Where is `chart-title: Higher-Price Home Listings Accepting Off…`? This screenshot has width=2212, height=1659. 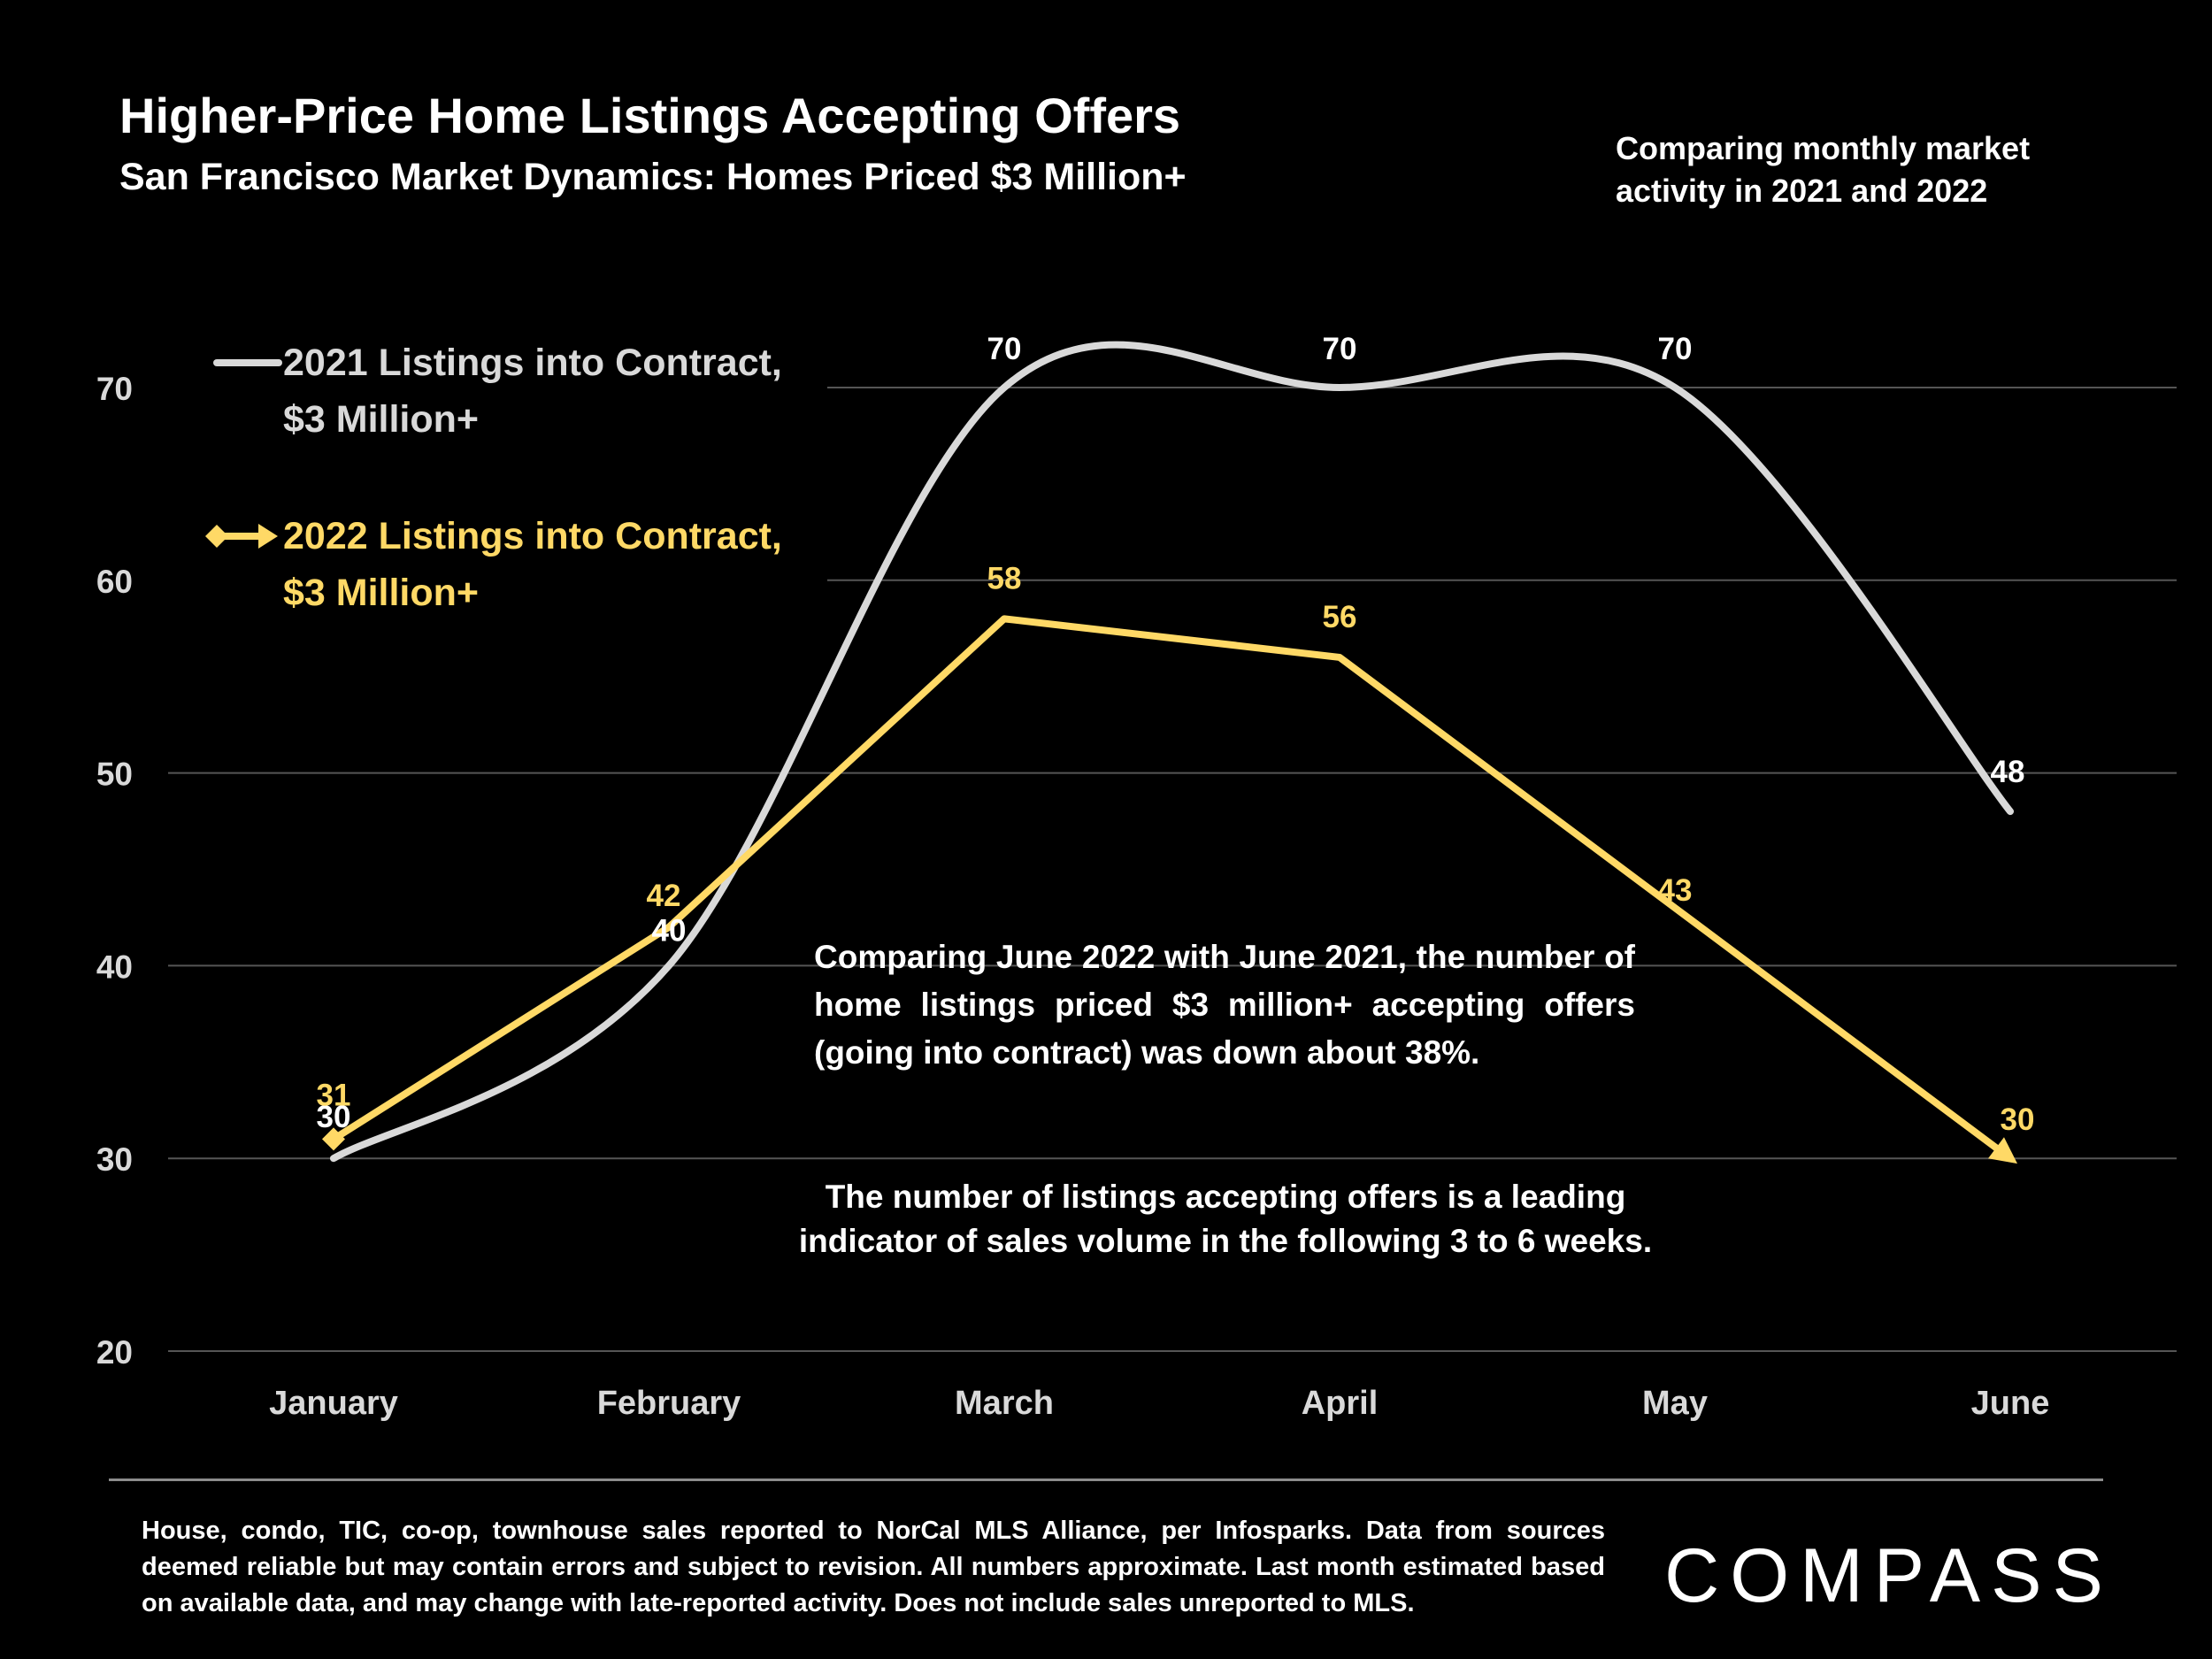
chart-title: Higher-Price Home Listings Accepting Off… is located at coordinates (650, 116).